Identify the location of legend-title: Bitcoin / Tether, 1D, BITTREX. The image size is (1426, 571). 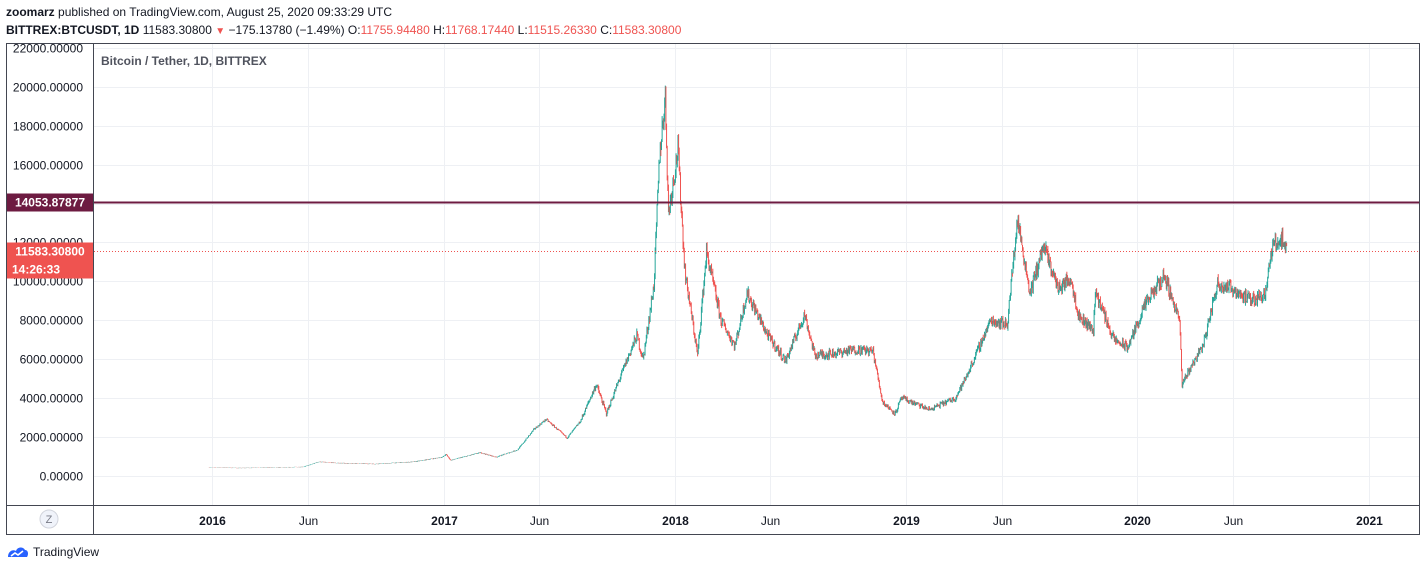
(184, 61).